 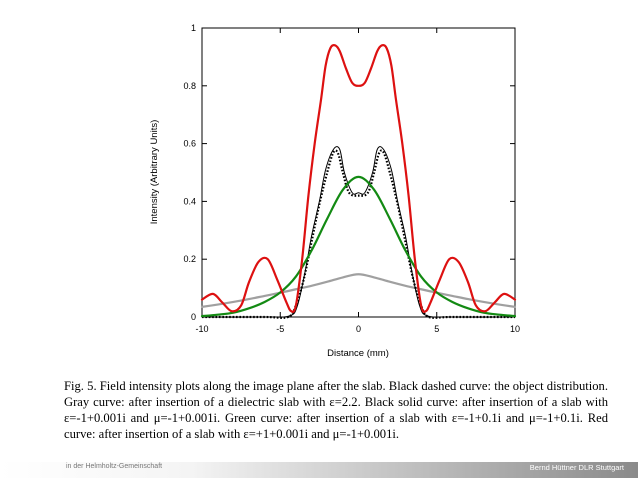 I want to click on y-tick-label: 0.6, so click(x=189, y=144).